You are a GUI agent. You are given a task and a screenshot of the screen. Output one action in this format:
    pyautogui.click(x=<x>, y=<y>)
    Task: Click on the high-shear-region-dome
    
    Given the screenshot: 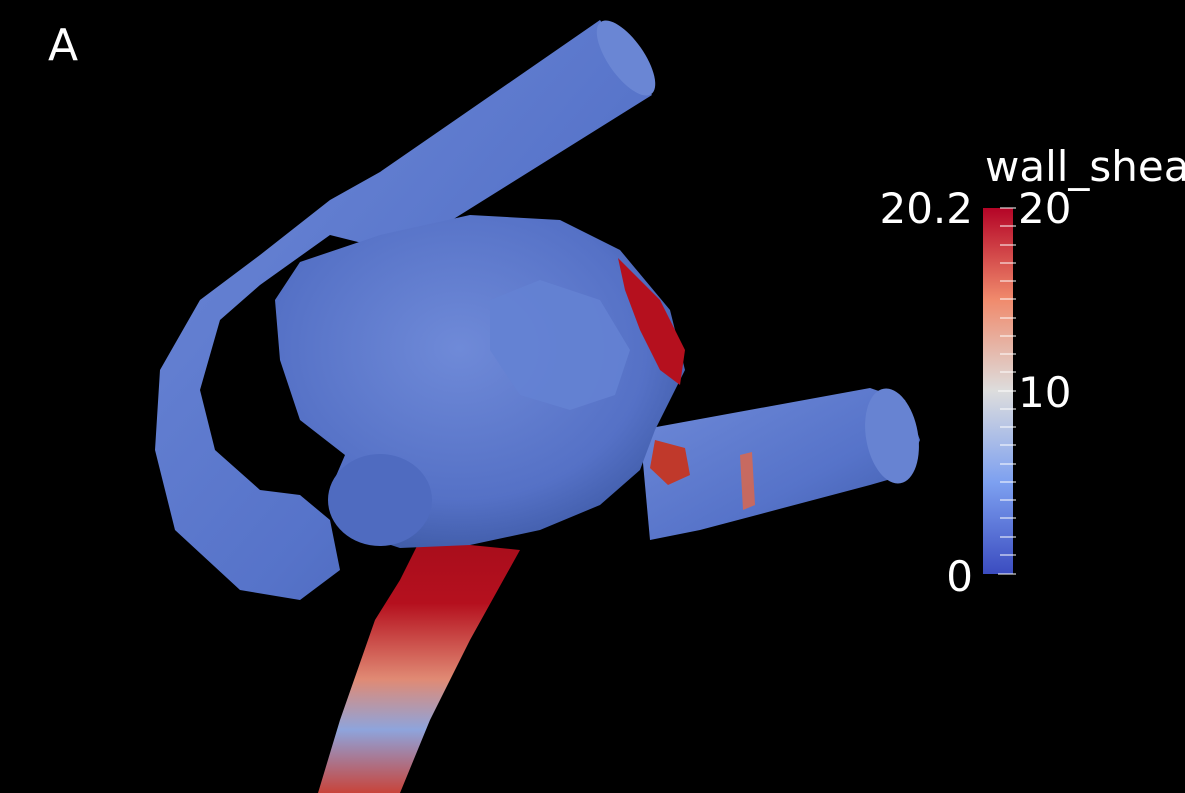 What is the action you would take?
    pyautogui.click(x=651, y=321)
    